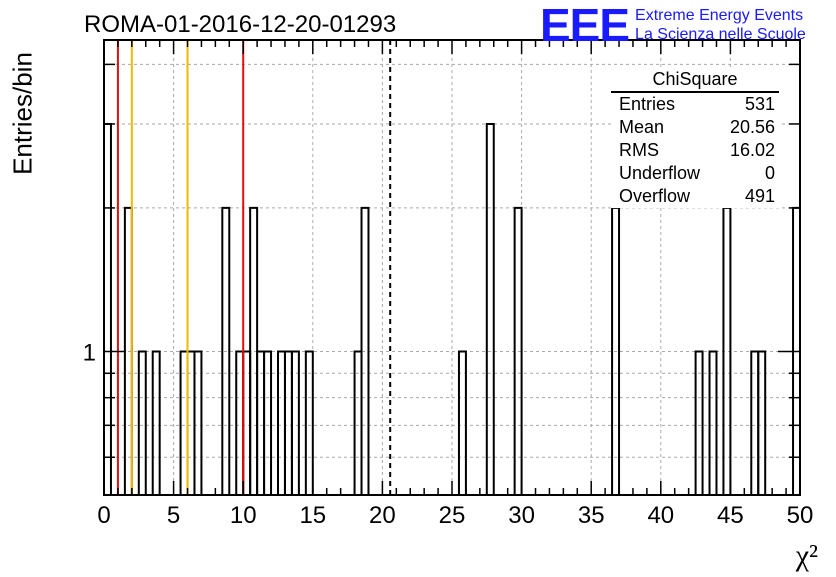 This screenshot has width=836, height=577. I want to click on stats-label: Underflow, so click(660, 173).